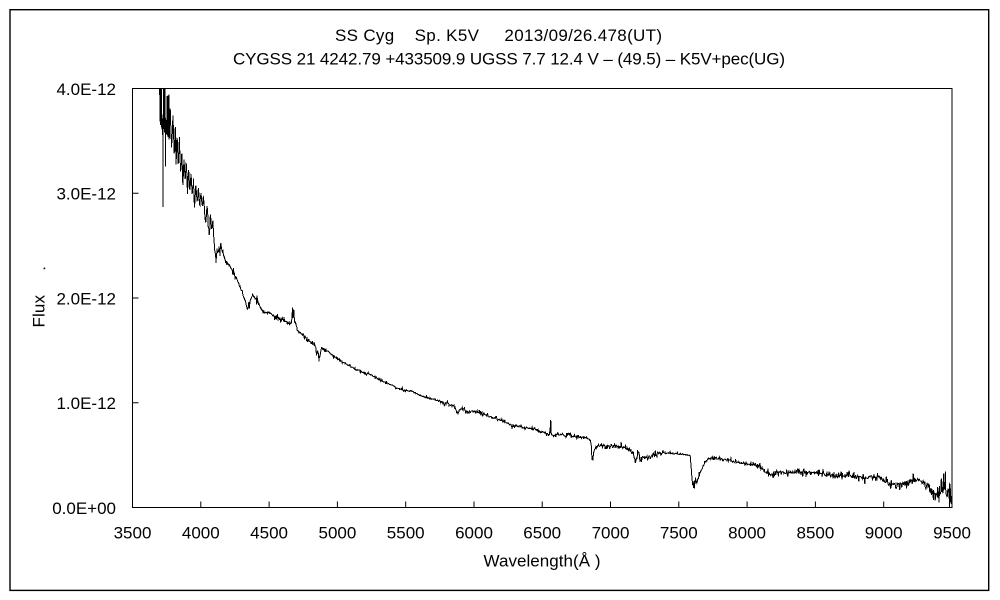  I want to click on svg-text: 5000, so click(337, 533).